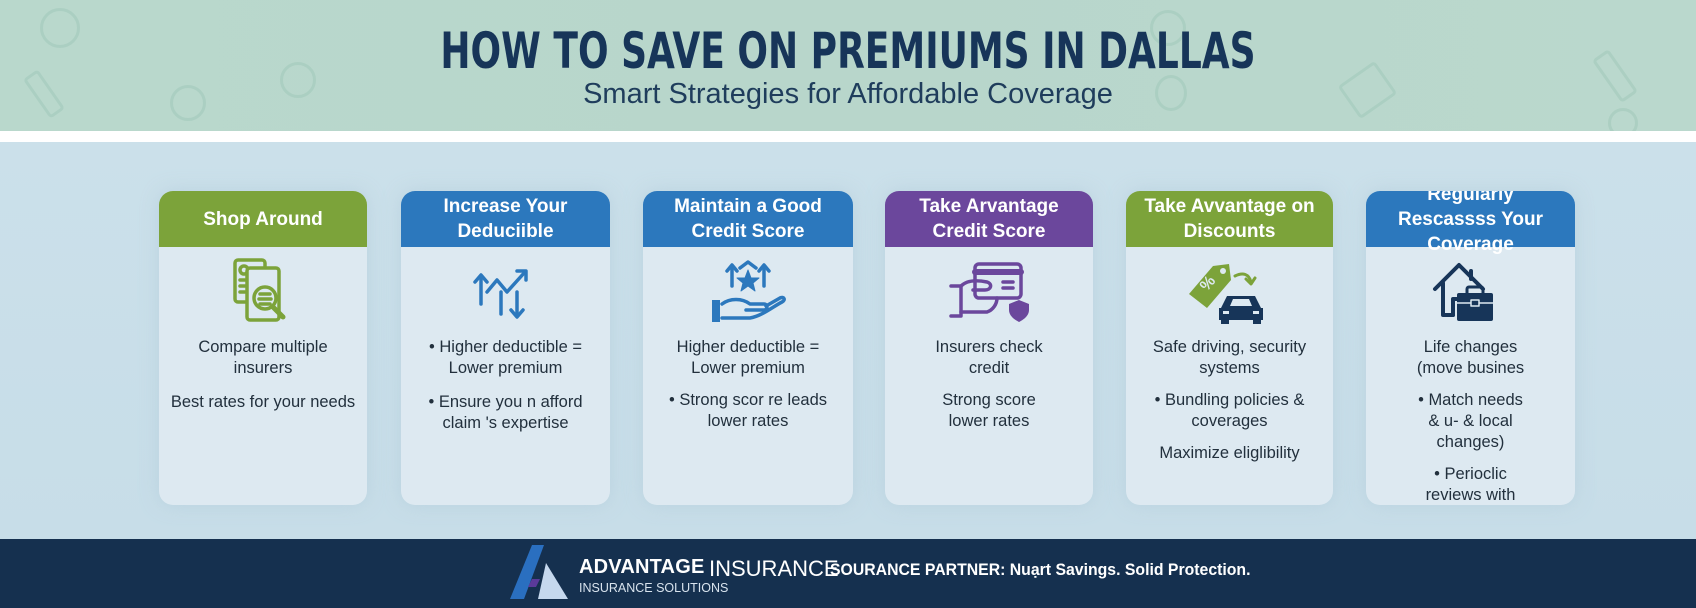 The height and width of the screenshot is (608, 1696). Describe the element at coordinates (1229, 357) in the screenshot. I see `card-text: Safe driving, security systems` at that location.